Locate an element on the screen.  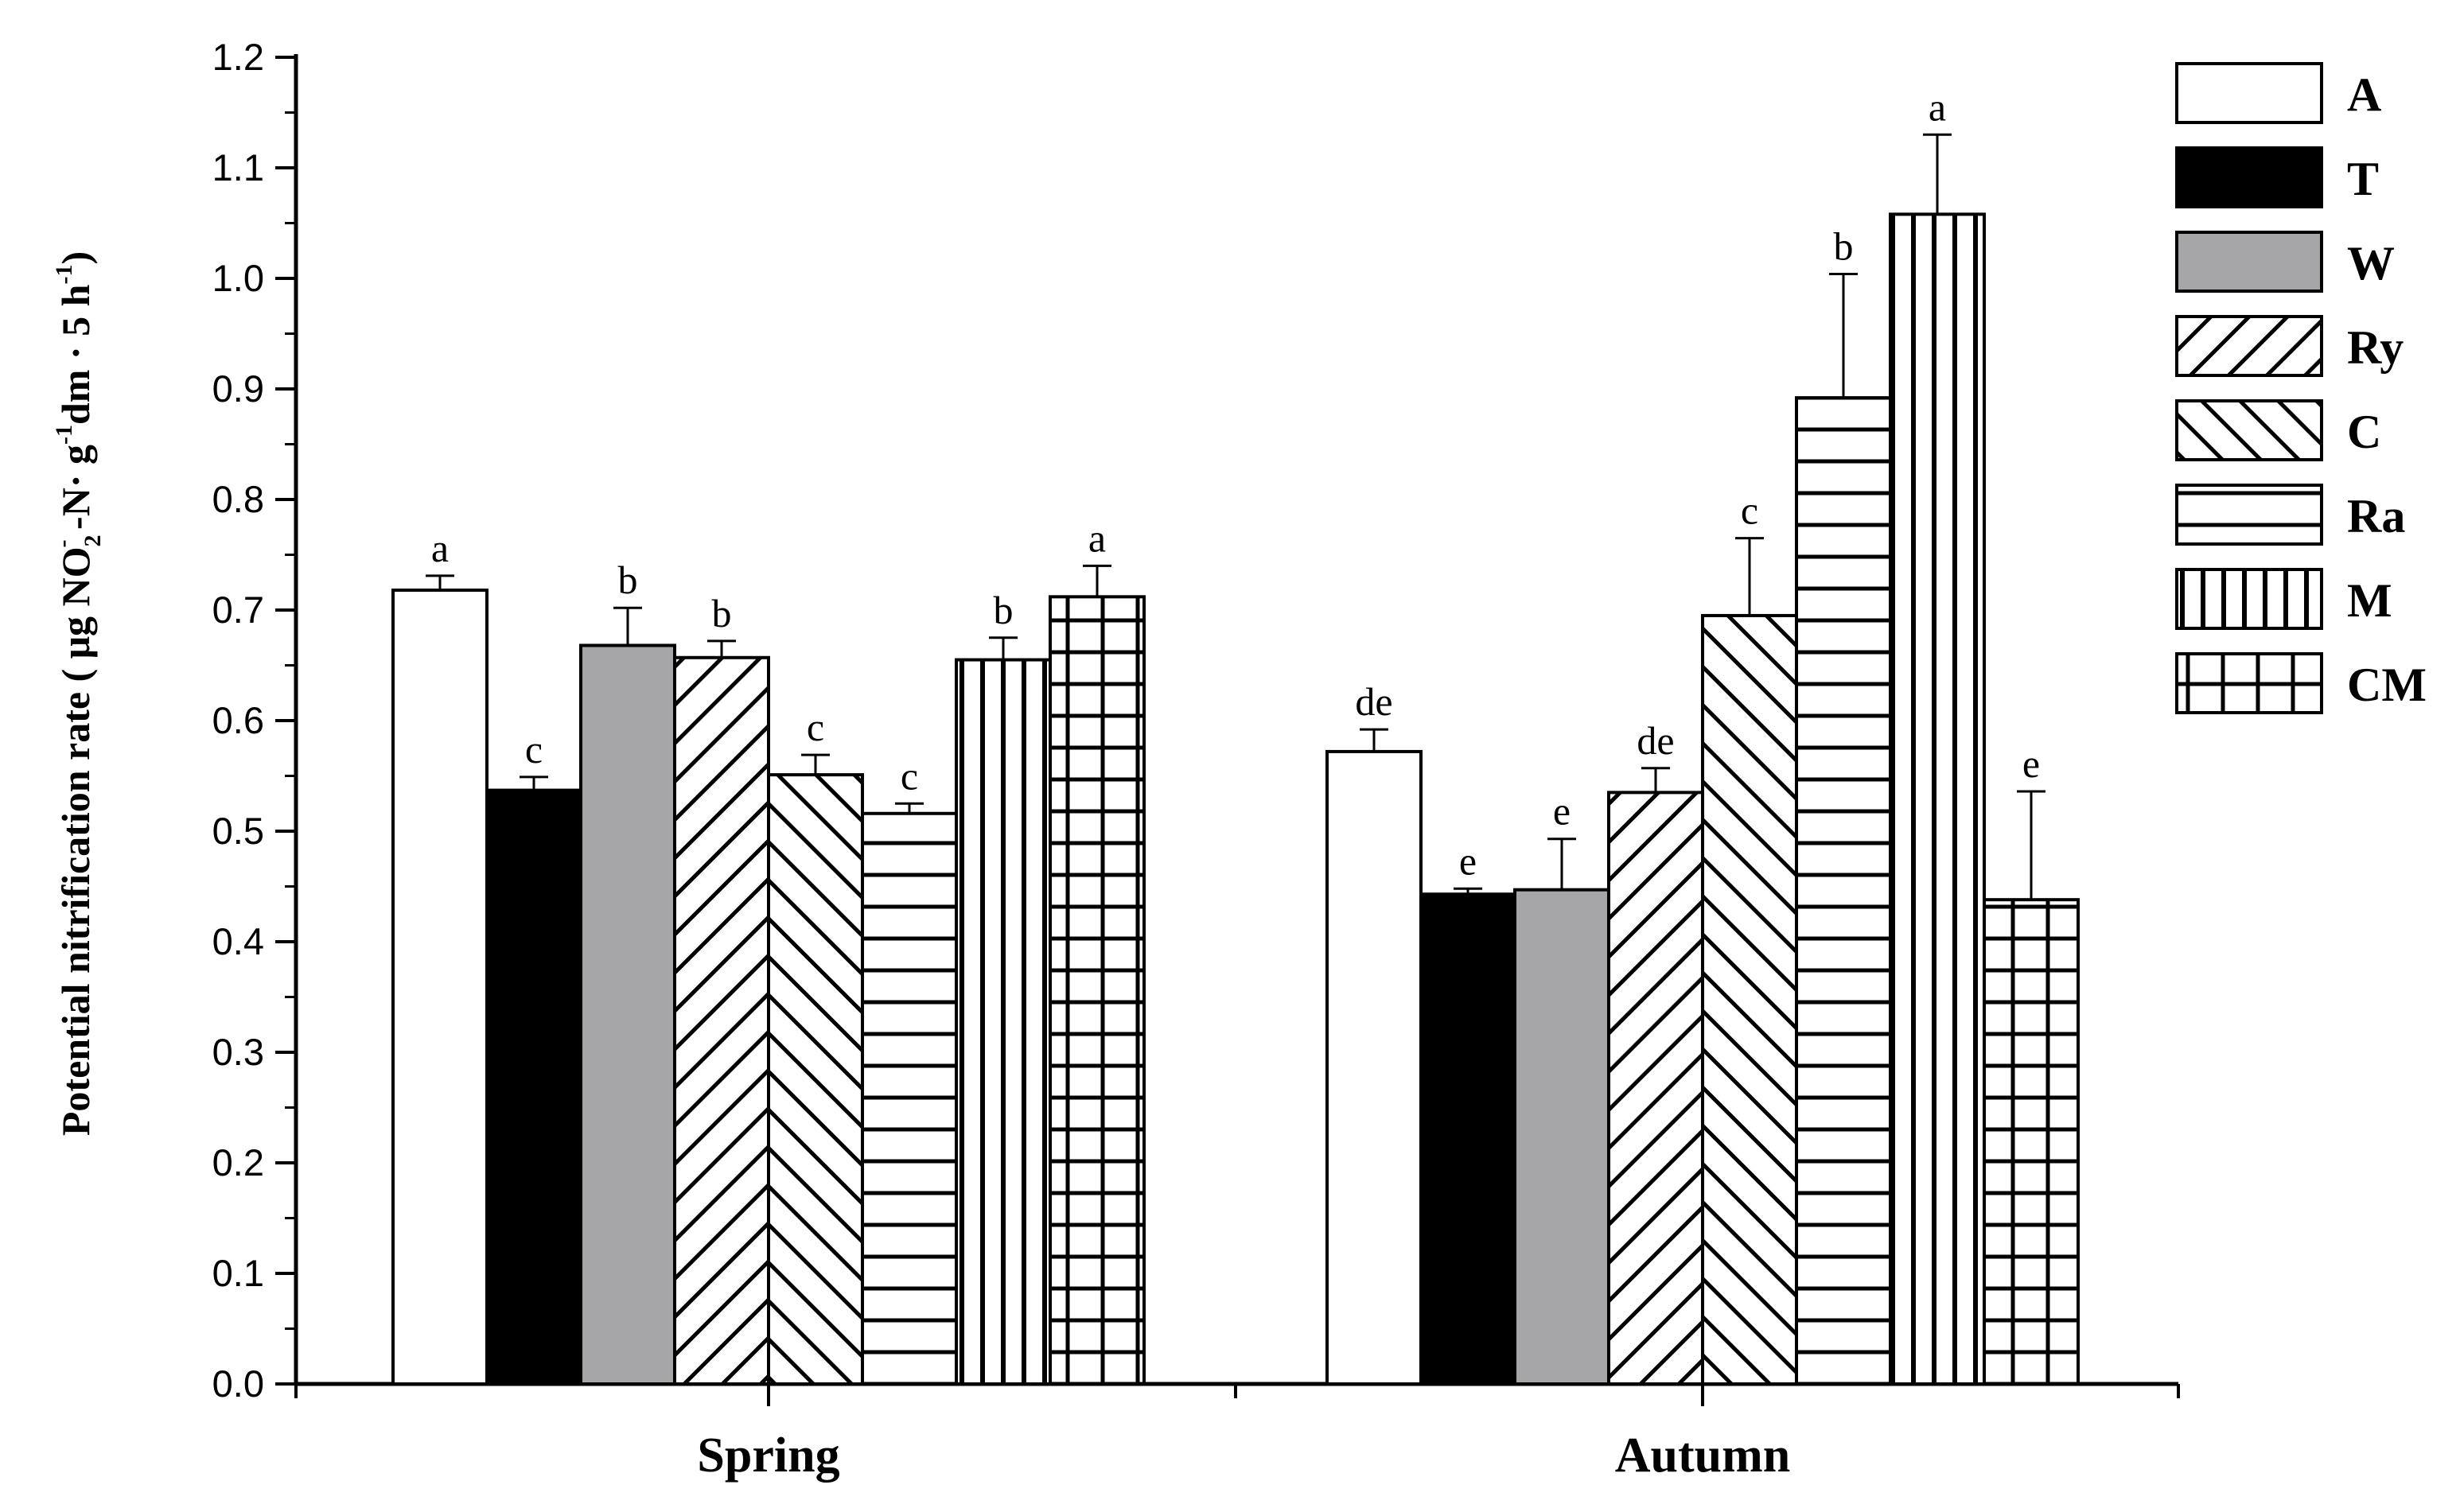
legend-label-T: T is located at coordinates (2363, 179).